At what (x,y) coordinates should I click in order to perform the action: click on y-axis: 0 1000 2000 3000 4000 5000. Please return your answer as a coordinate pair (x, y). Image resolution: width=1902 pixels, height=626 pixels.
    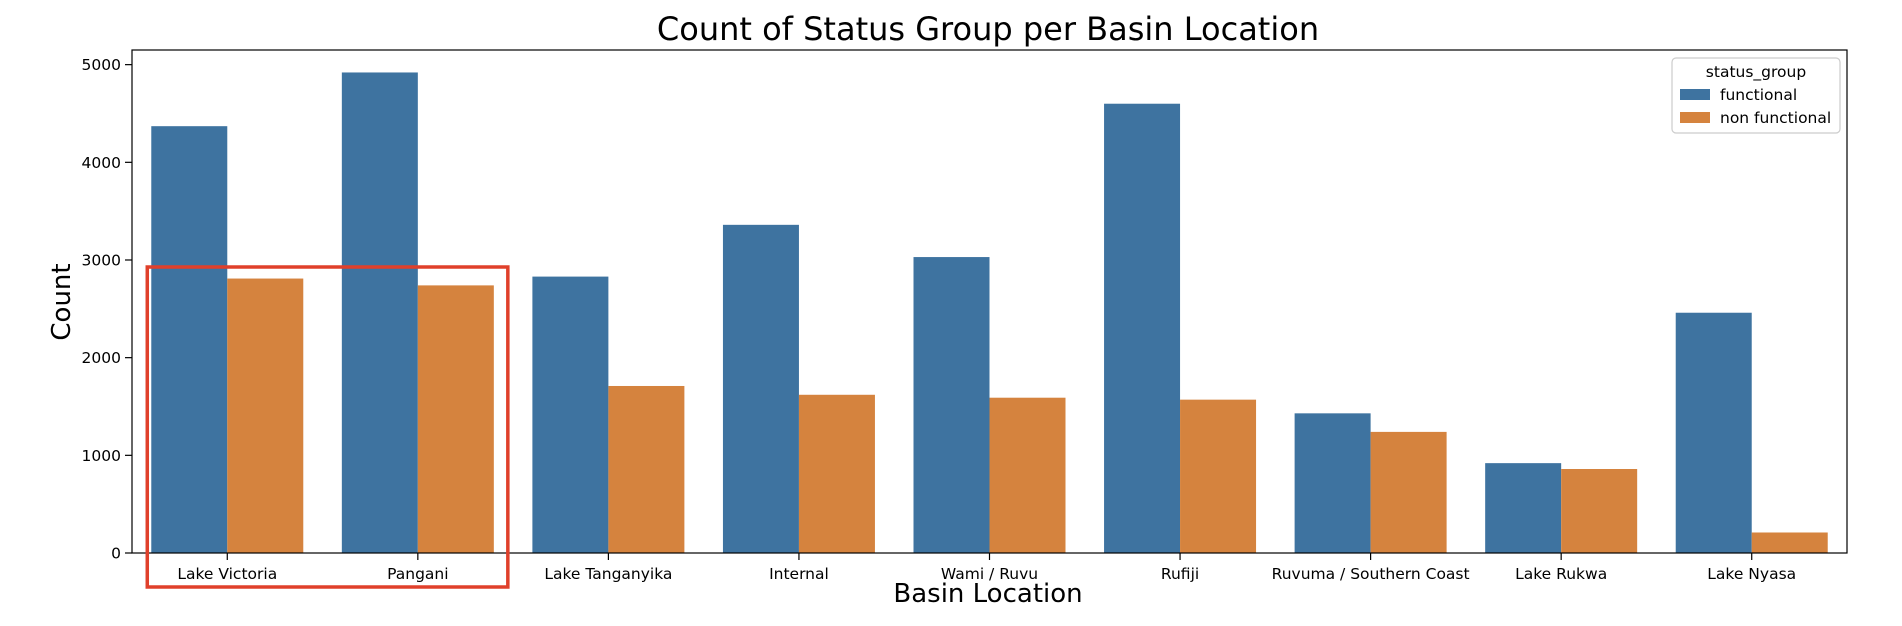
    Looking at the image, I should click on (107, 309).